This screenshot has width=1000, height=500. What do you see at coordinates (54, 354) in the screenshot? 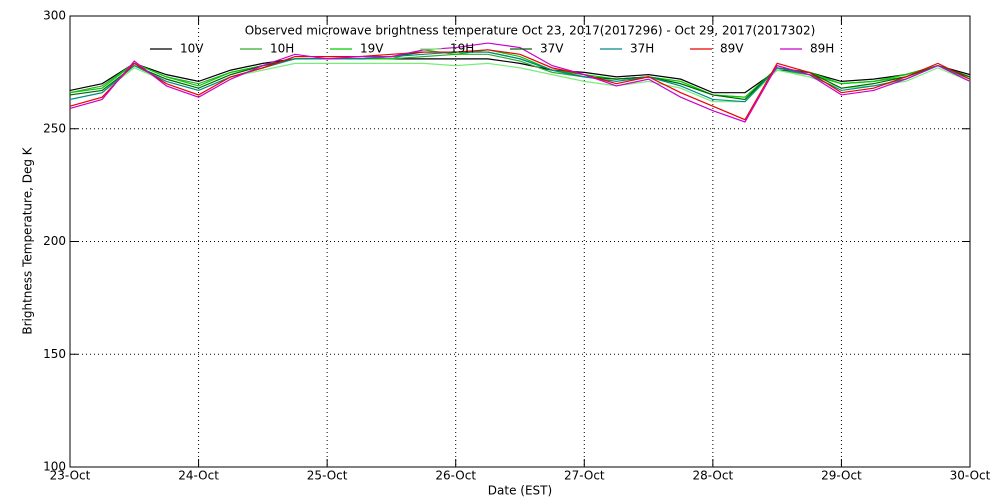
I see `y-tick-label: 150` at bounding box center [54, 354].